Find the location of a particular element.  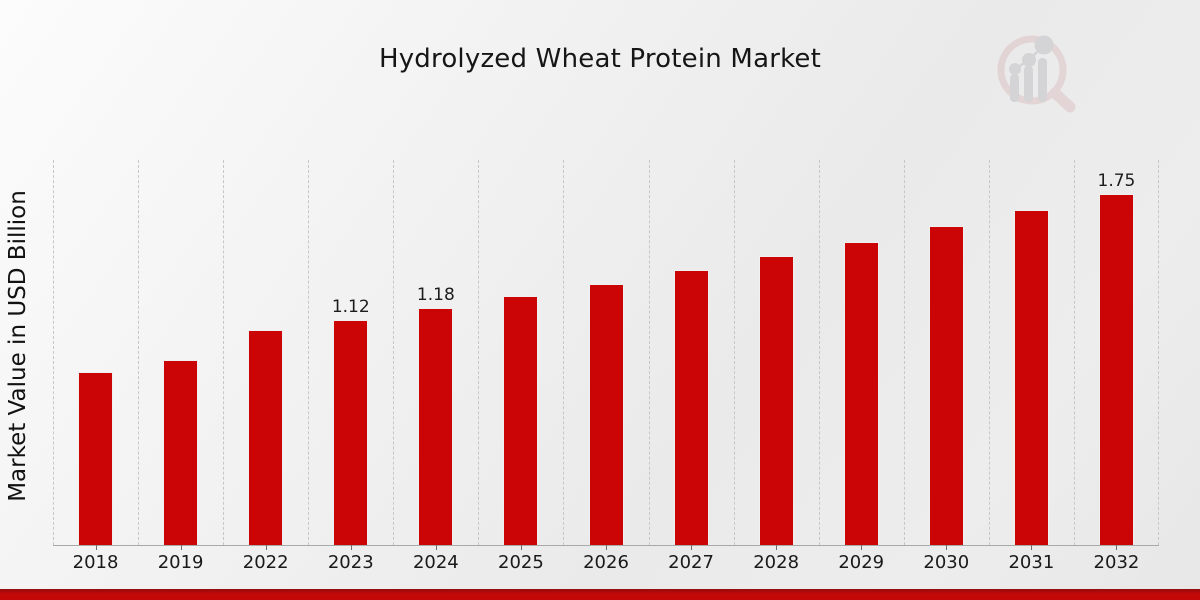

bar-2018 is located at coordinates (96, 458).